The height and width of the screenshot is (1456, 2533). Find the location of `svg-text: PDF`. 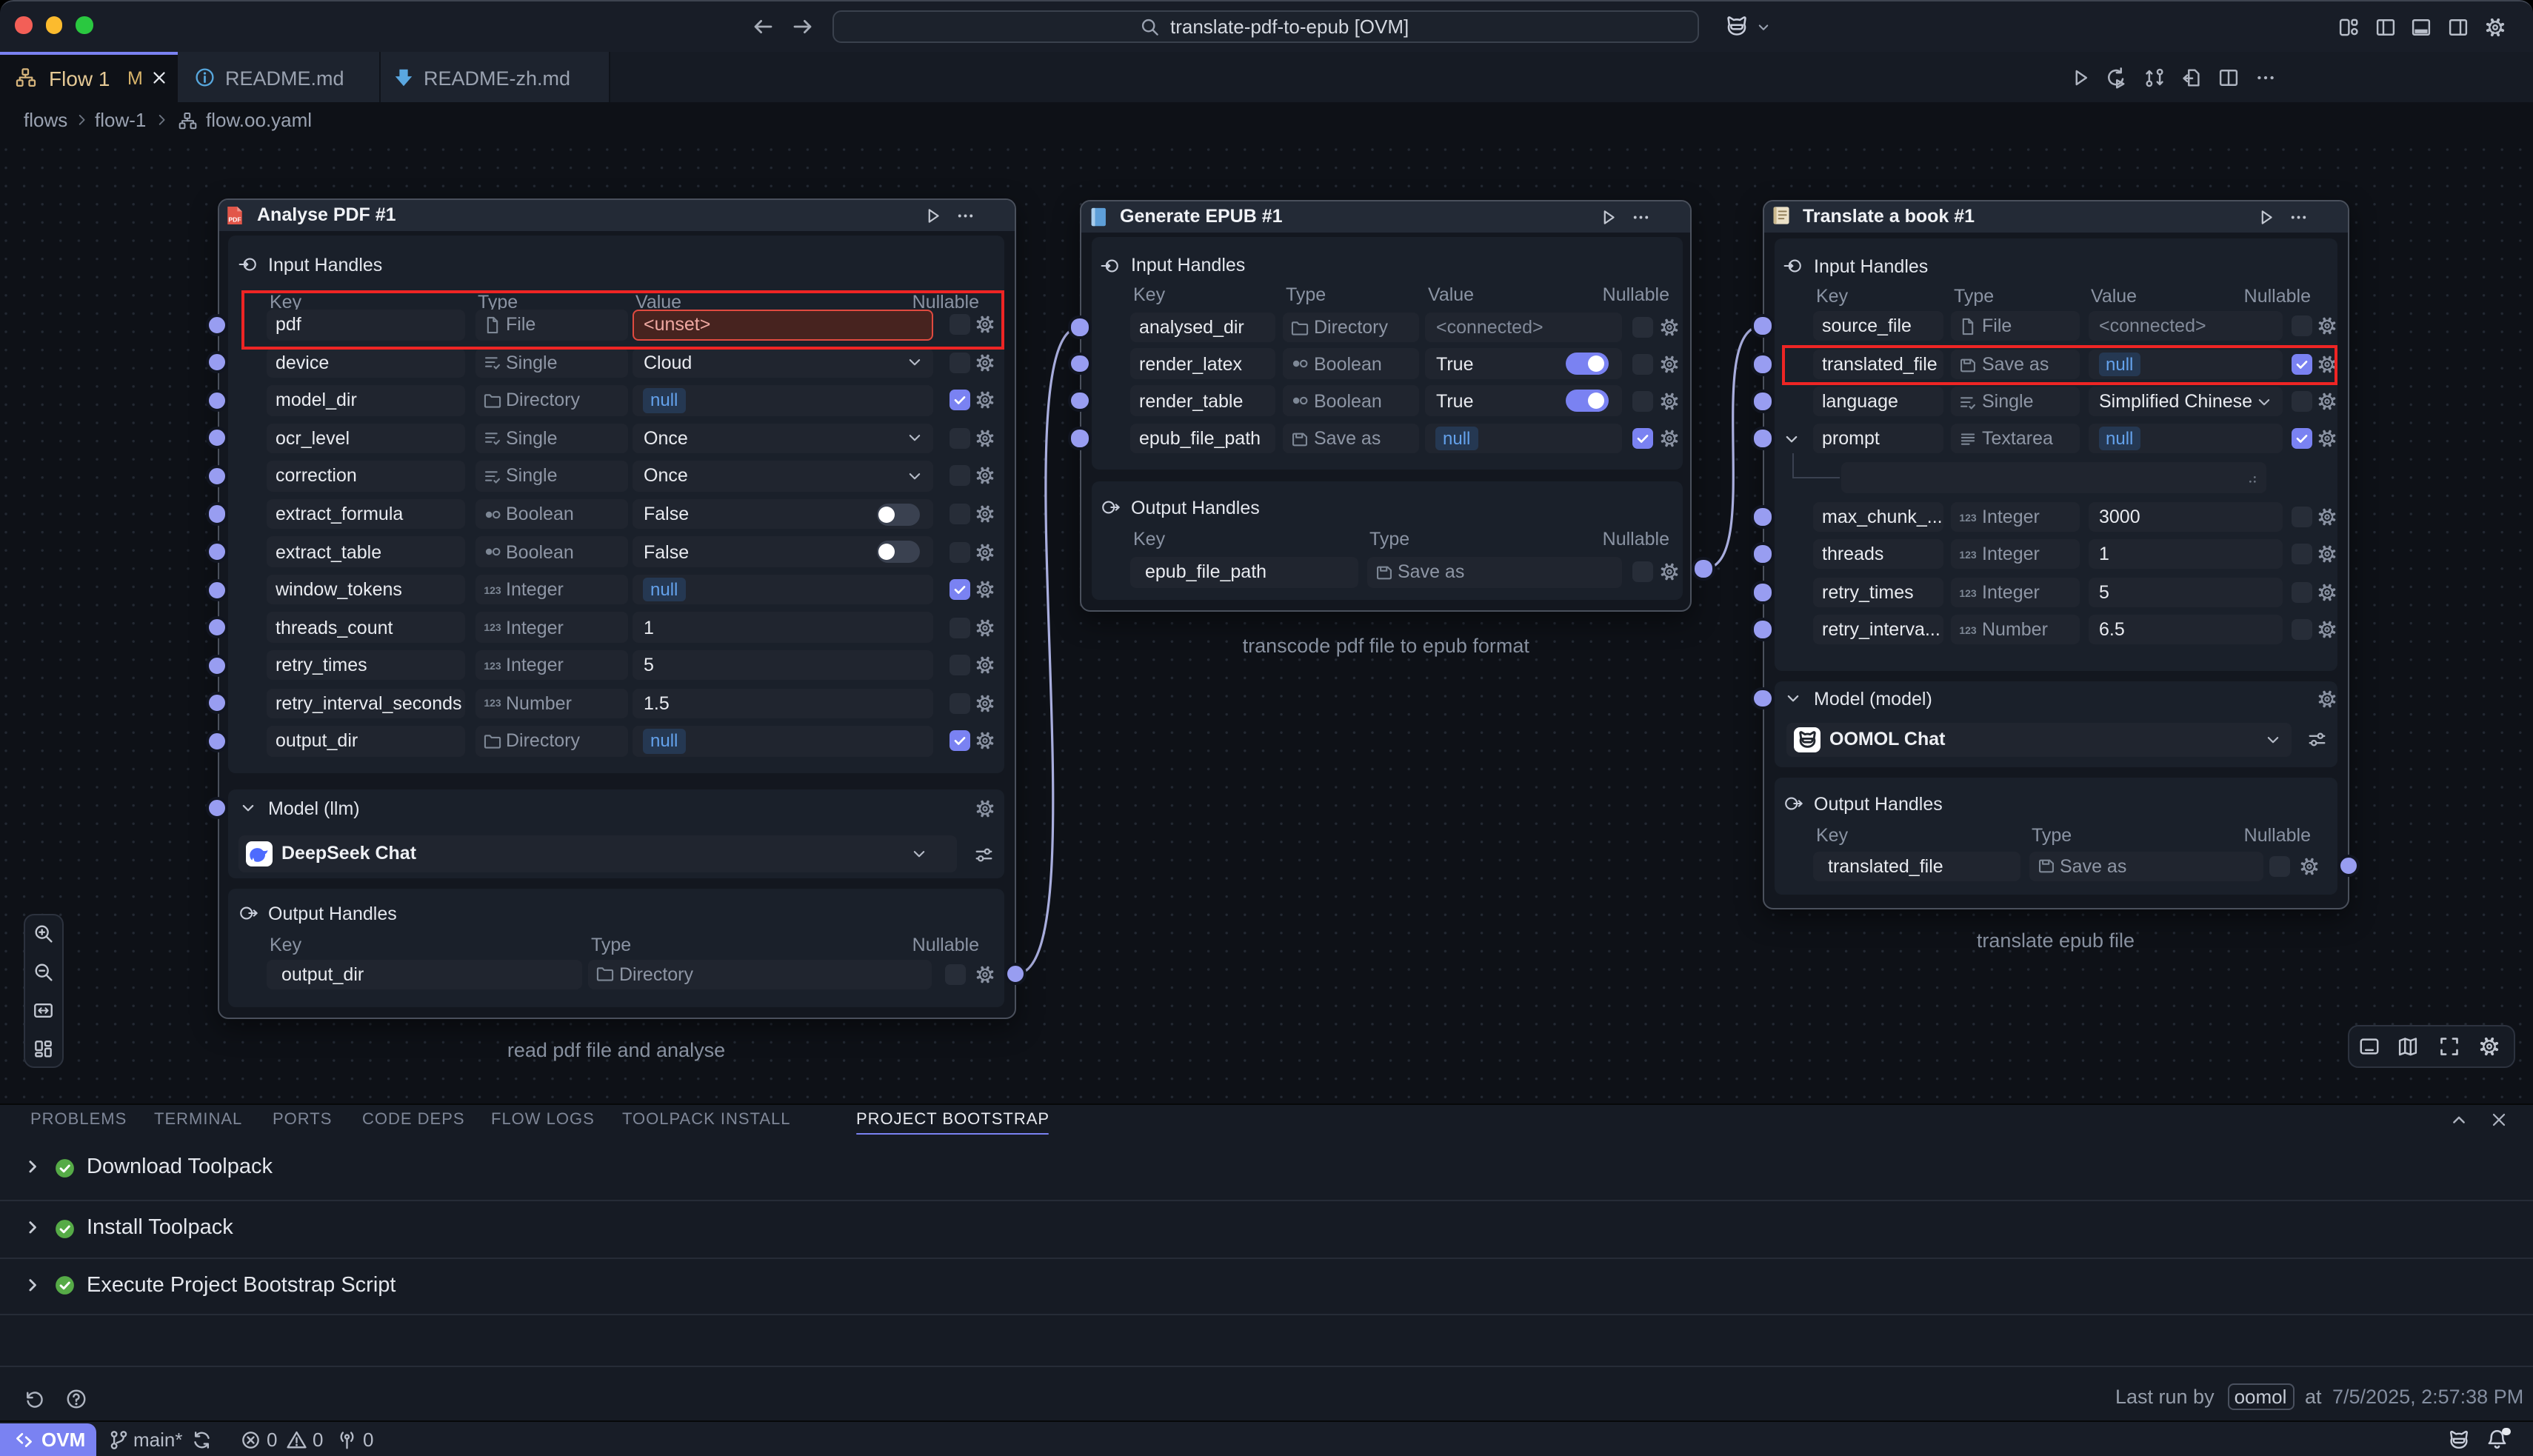

svg-text: PDF is located at coordinates (234, 219).